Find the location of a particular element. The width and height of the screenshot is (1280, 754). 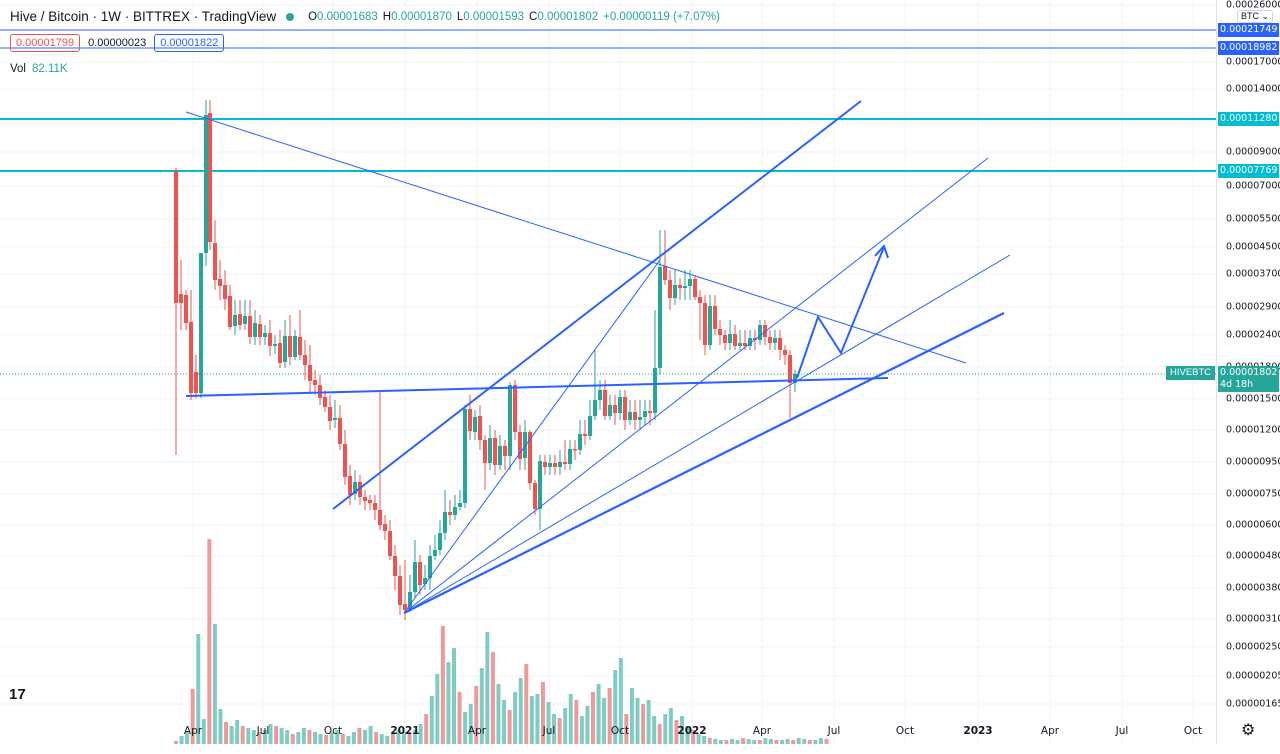

gear-icon: ⚙ is located at coordinates (1248, 730).